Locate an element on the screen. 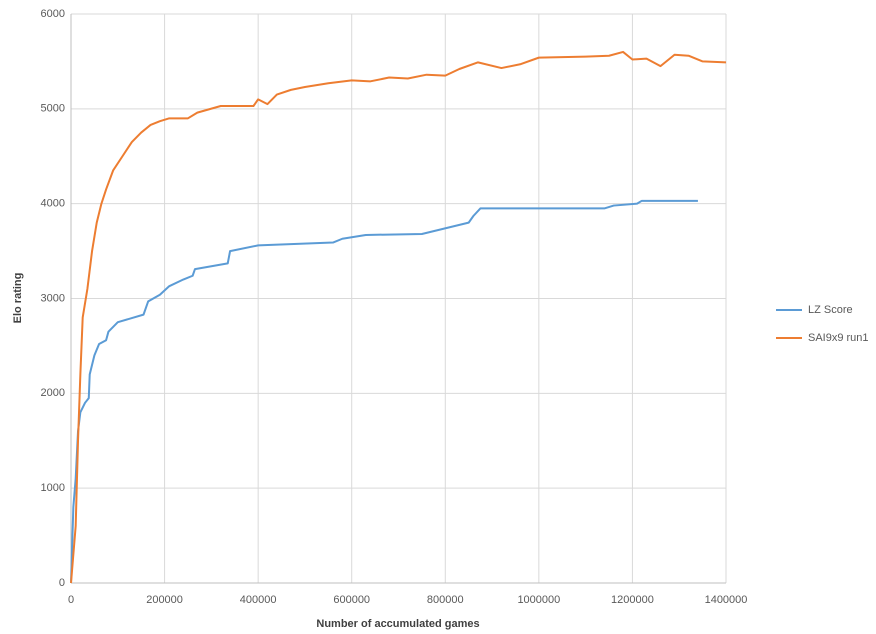 Image resolution: width=876 pixels, height=634 pixels. x-tick-label: 1200000 is located at coordinates (632, 600).